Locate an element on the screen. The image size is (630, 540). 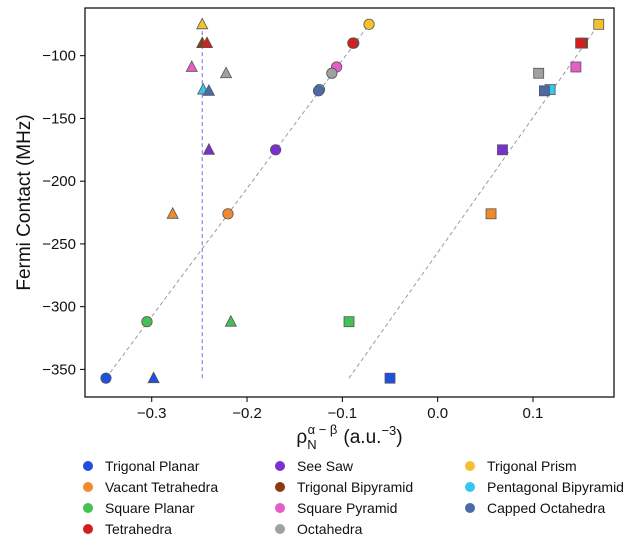
legend-item-square-pyramid: Square Pyramid is located at coordinates (336, 508).